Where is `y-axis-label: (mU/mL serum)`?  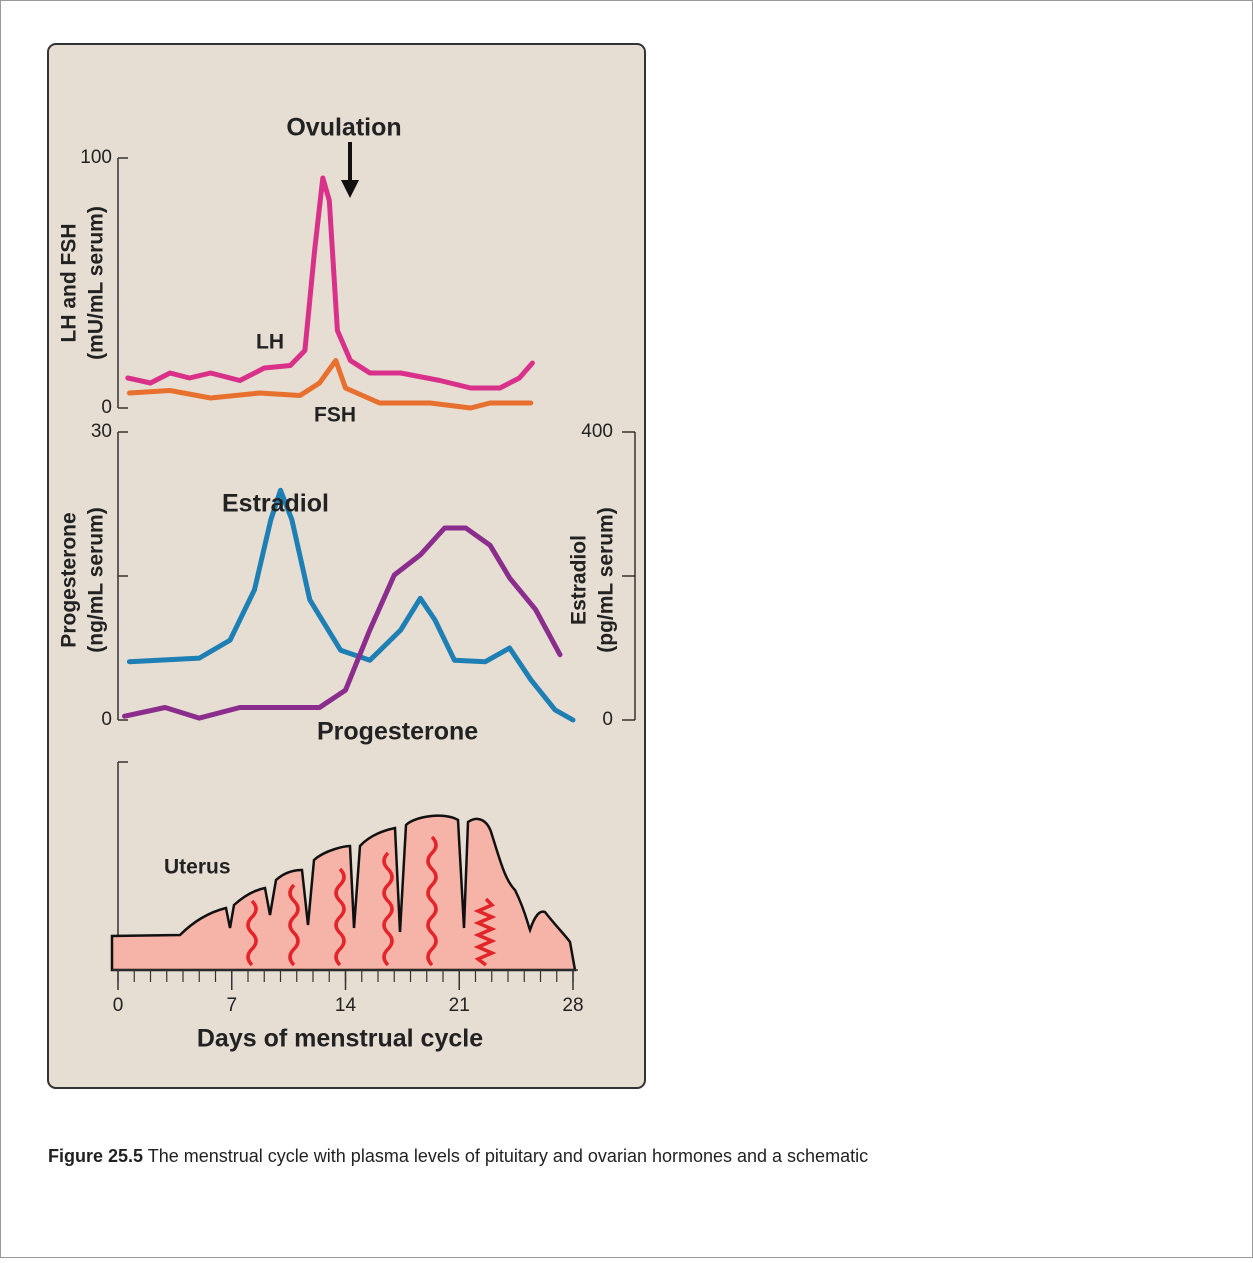 y-axis-label: (mU/mL serum) is located at coordinates (96, 283).